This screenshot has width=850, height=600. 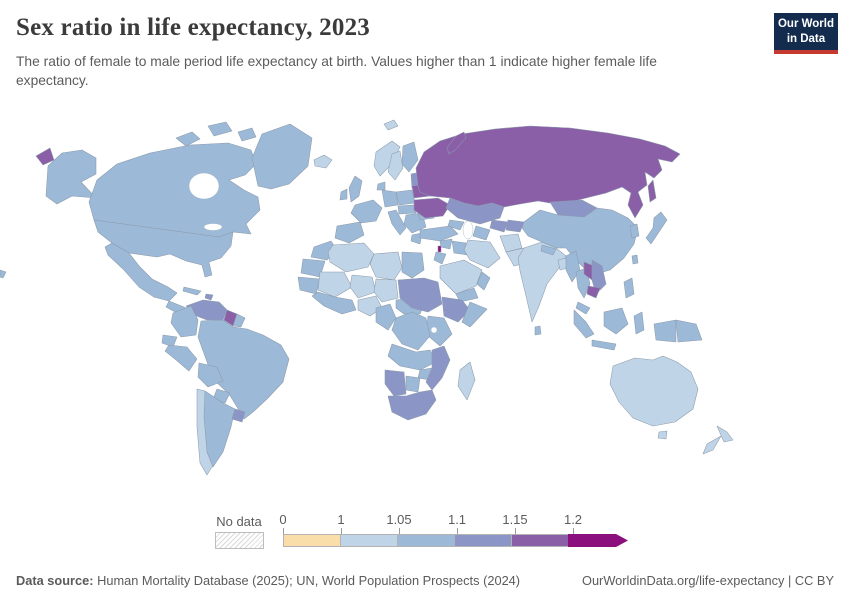 I want to click on country-denmark, so click(x=381, y=186).